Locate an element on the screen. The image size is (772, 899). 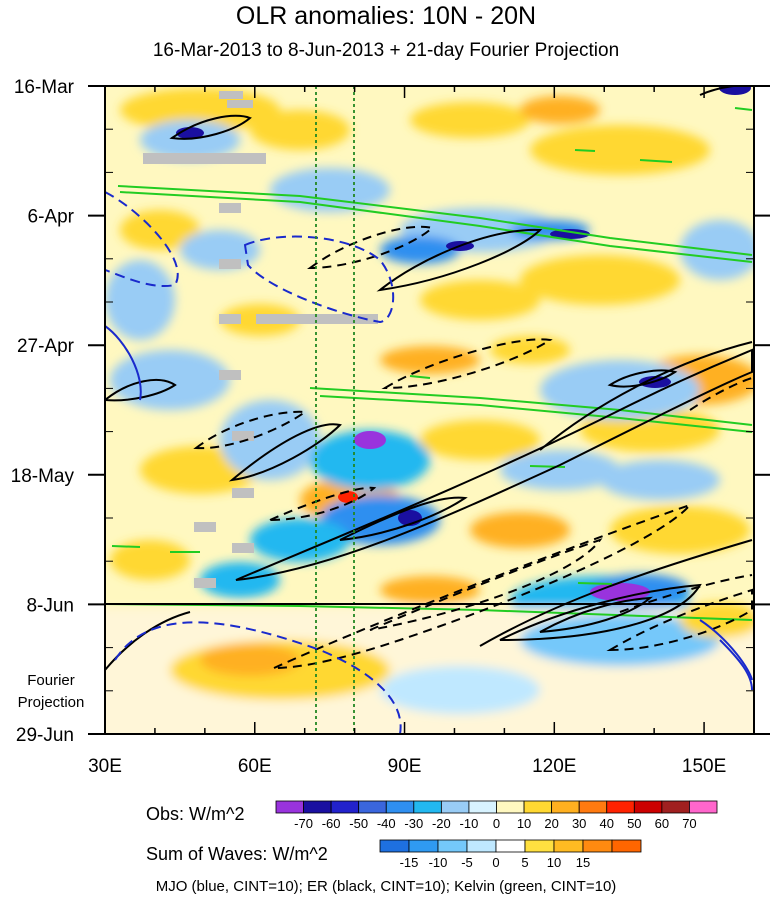
chart-title: OLR anomalies: 10N - 20N is located at coordinates (386, 16).